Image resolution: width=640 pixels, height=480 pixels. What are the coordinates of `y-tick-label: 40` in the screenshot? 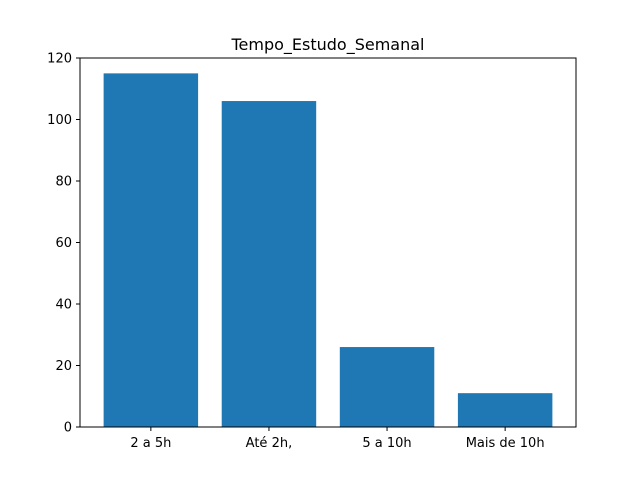 It's located at (63, 305).